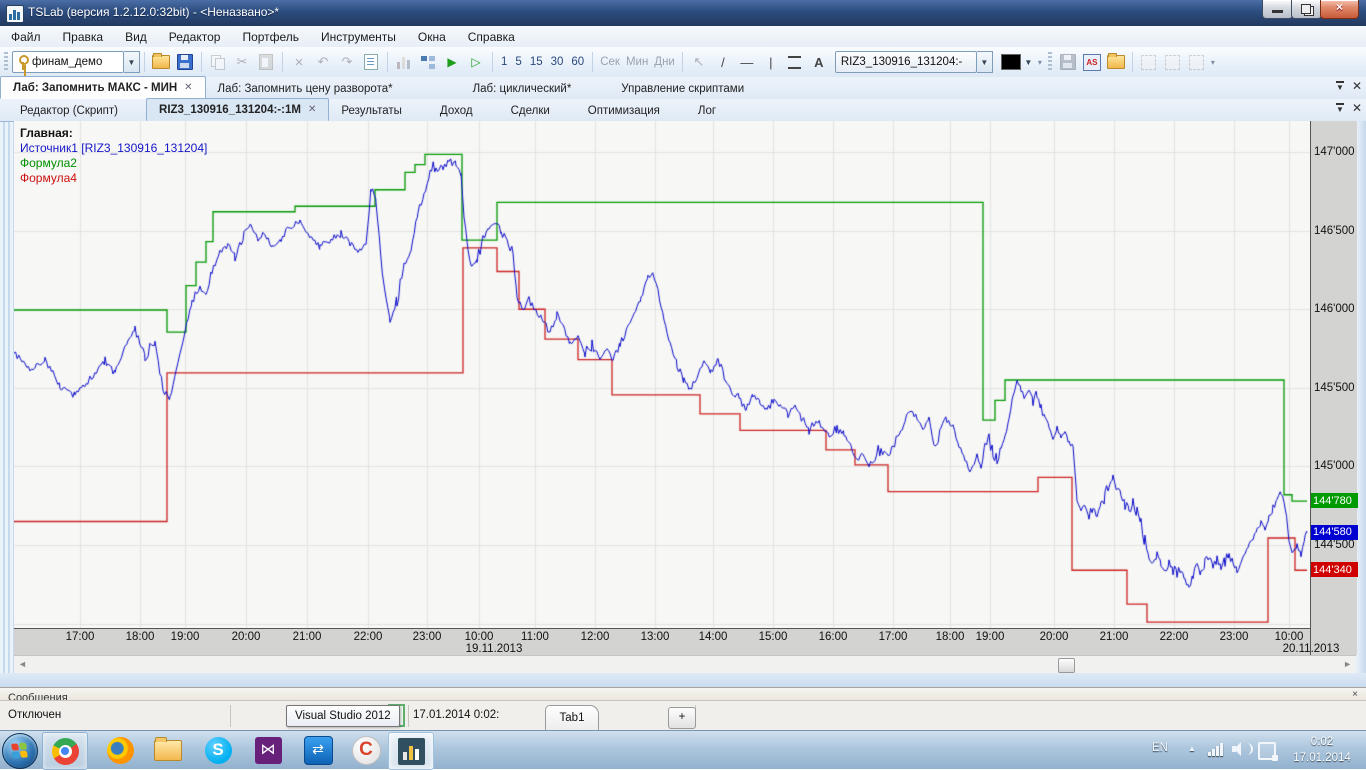 This screenshot has width=1366, height=770. Describe the element at coordinates (536, 62) in the screenshot. I see `timeframe-15: 15` at that location.